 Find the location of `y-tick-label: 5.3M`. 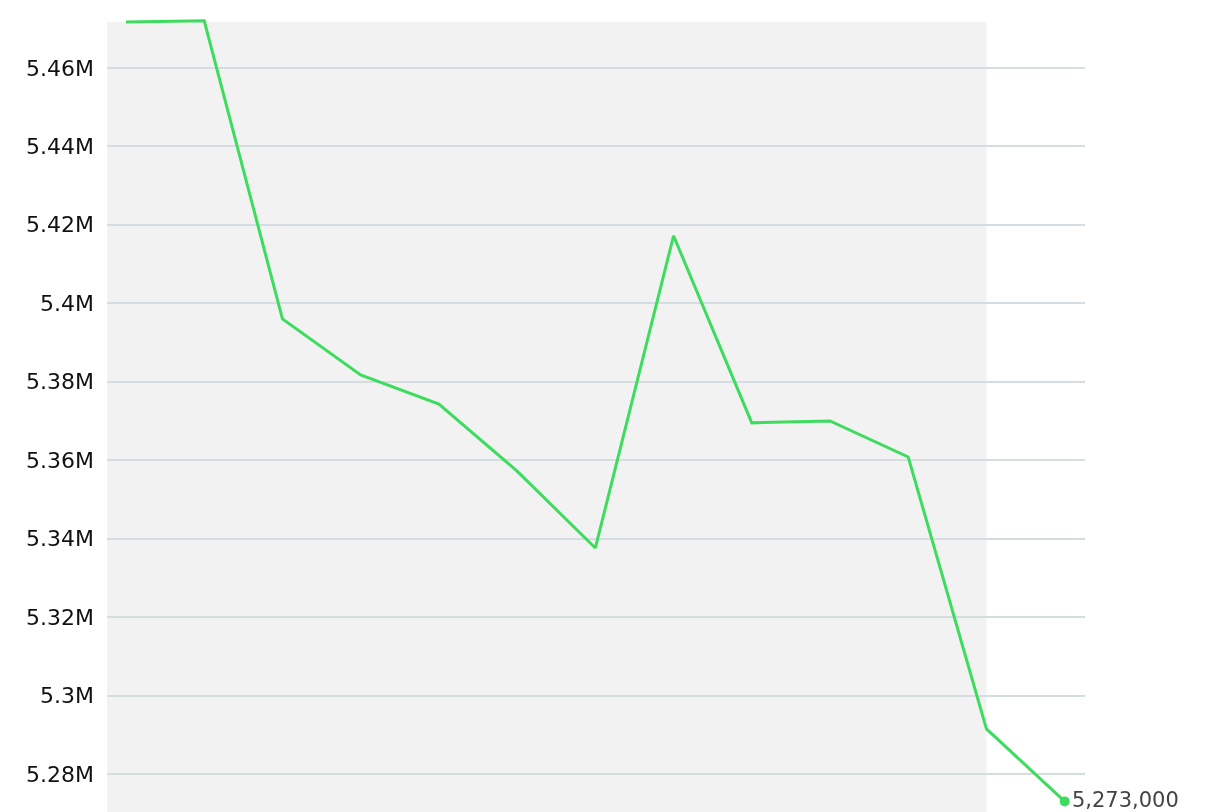

y-tick-label: 5.3M is located at coordinates (67, 696).